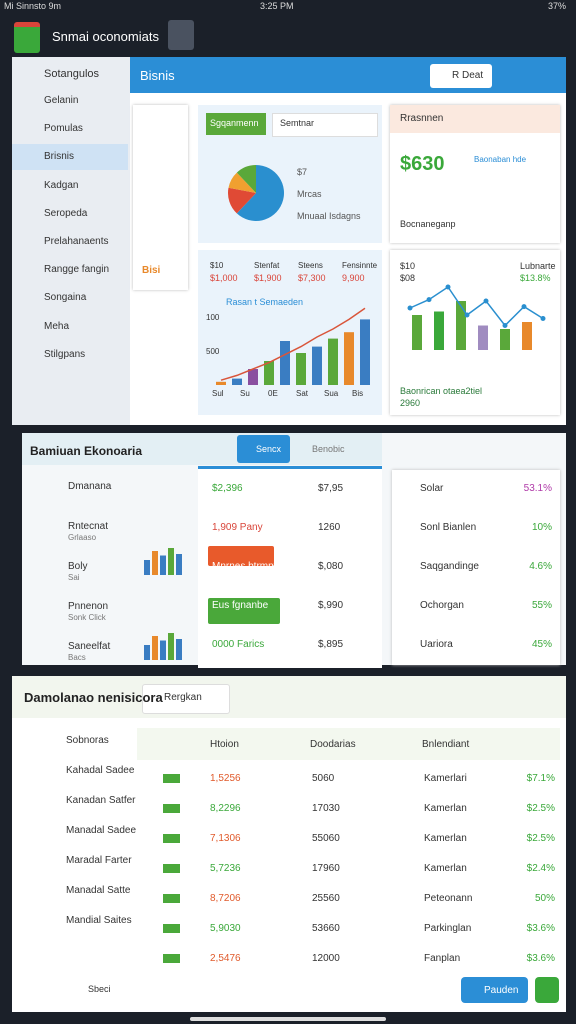 The image size is (576, 1024). What do you see at coordinates (541, 644) in the screenshot?
I see `share-value: 45%` at bounding box center [541, 644].